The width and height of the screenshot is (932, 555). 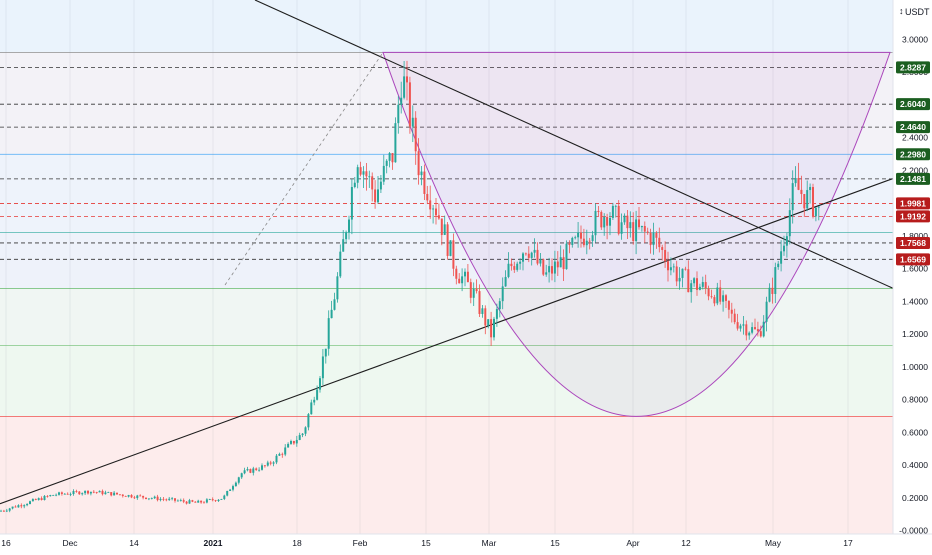 What do you see at coordinates (913, 216) in the screenshot?
I see `price-label: 1.9192` at bounding box center [913, 216].